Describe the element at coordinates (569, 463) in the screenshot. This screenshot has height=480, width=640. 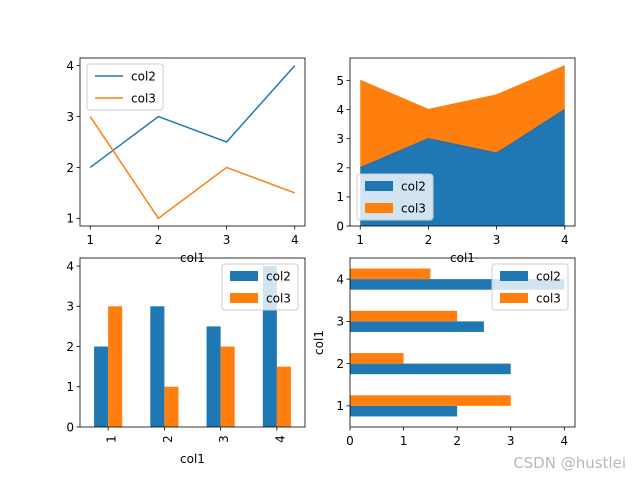
I see `watermark: CSDN @hustlei` at that location.